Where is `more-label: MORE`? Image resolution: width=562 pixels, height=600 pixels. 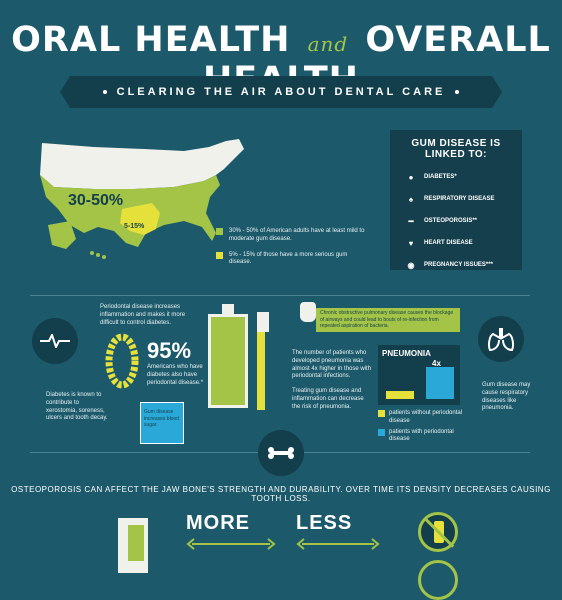
more-label: MORE is located at coordinates (218, 523).